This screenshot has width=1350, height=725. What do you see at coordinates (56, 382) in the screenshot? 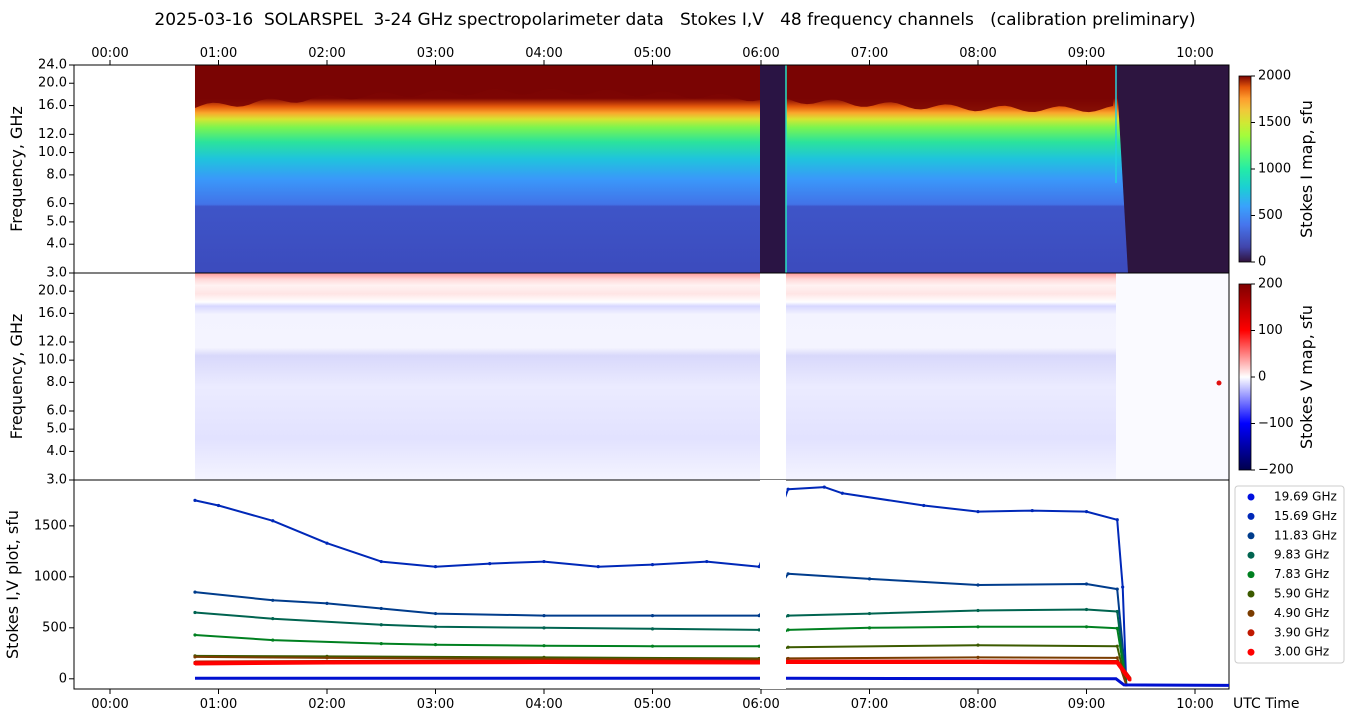
I see `stokes-v-ytick-label: 8.0` at bounding box center [56, 382].